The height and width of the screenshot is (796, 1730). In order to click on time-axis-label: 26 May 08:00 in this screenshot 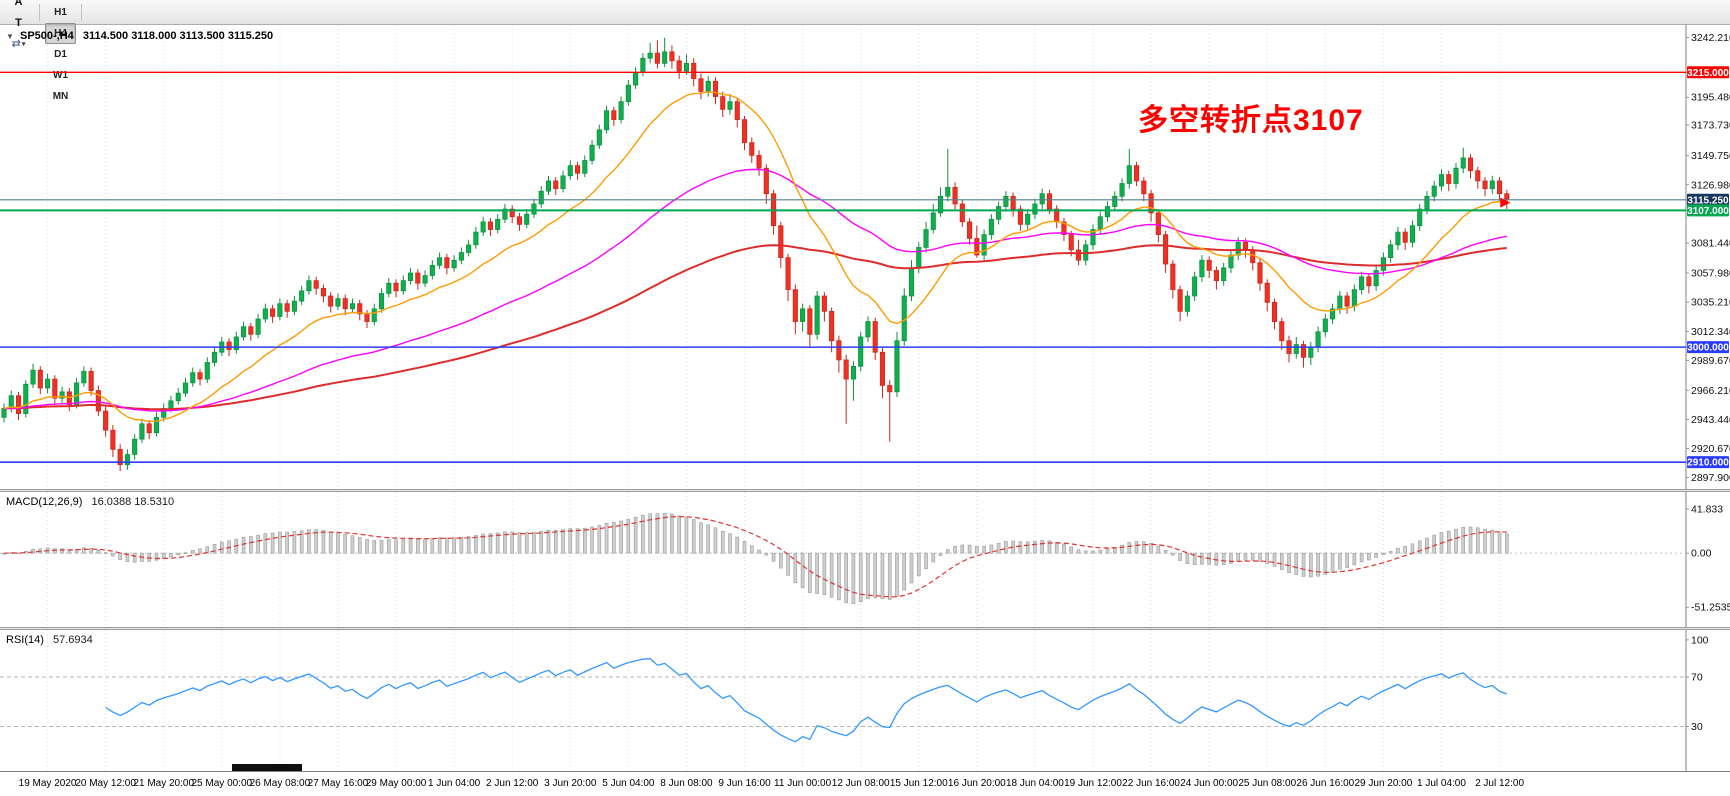, I will do `click(280, 783)`.